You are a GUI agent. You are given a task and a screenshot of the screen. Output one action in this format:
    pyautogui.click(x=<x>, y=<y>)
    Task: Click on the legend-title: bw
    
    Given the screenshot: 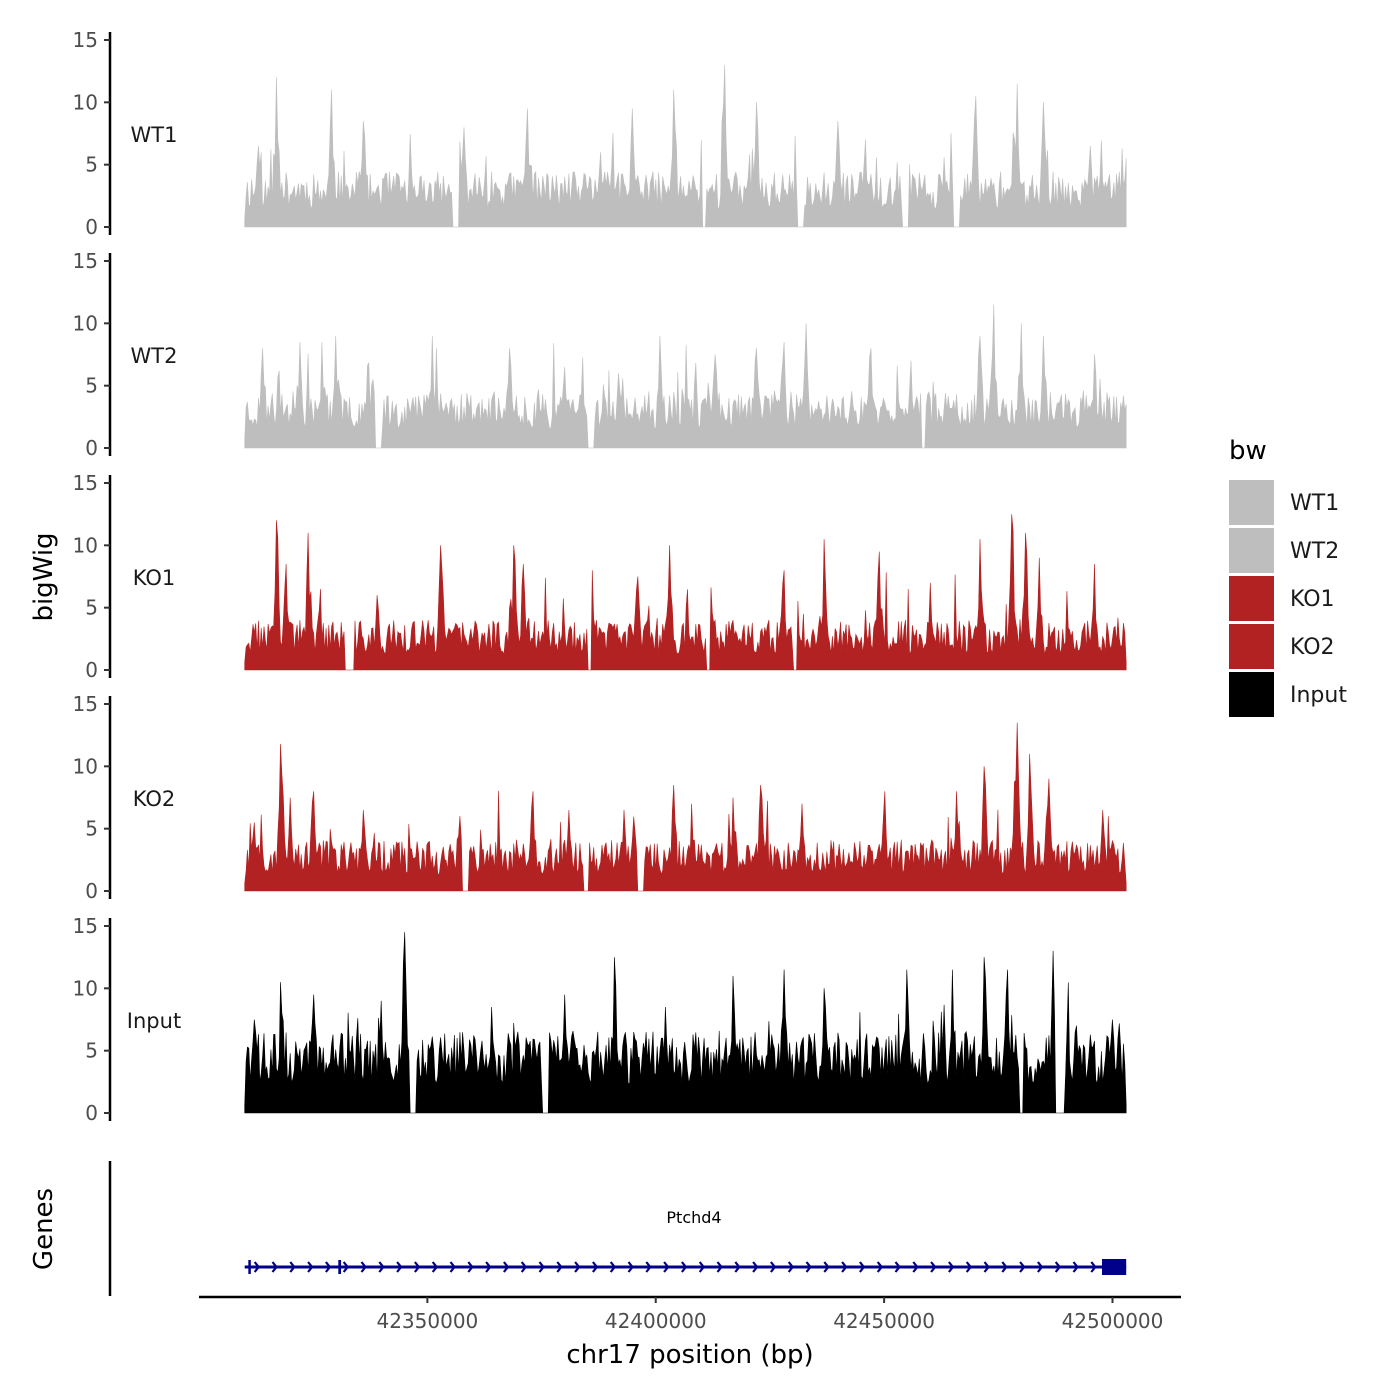 What is the action you would take?
    pyautogui.click(x=1248, y=451)
    